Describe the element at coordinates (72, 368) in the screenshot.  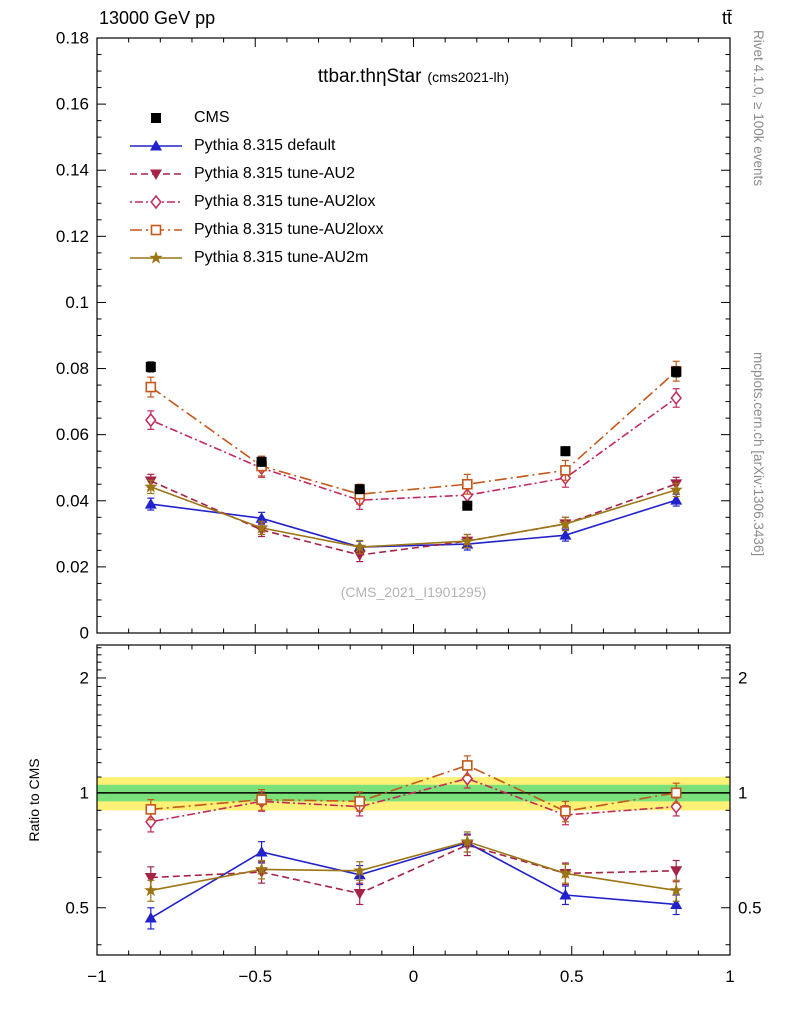
I see `svg-text: 0.08` at that location.